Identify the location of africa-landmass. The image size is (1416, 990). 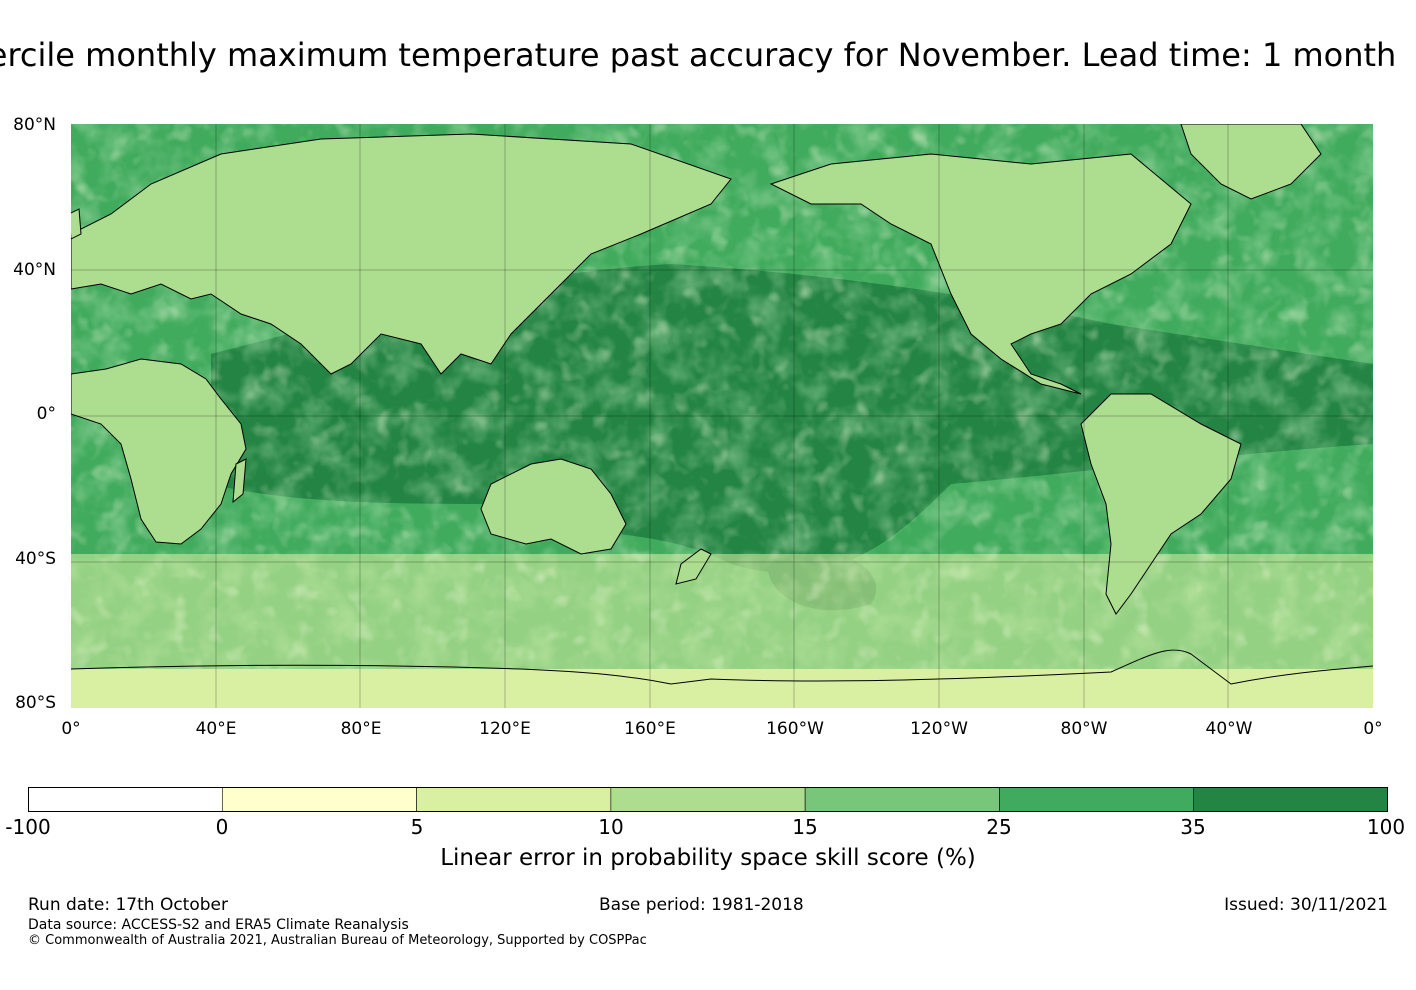
(159, 451).